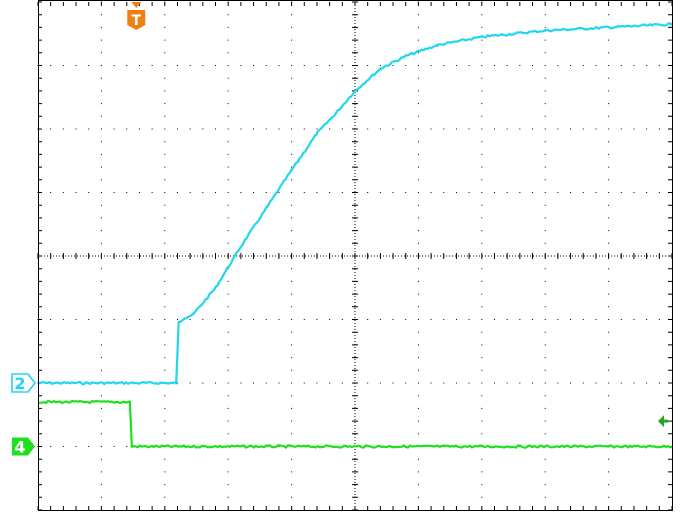 This screenshot has height=513, width=684. I want to click on trigger-badge, so click(136, 20).